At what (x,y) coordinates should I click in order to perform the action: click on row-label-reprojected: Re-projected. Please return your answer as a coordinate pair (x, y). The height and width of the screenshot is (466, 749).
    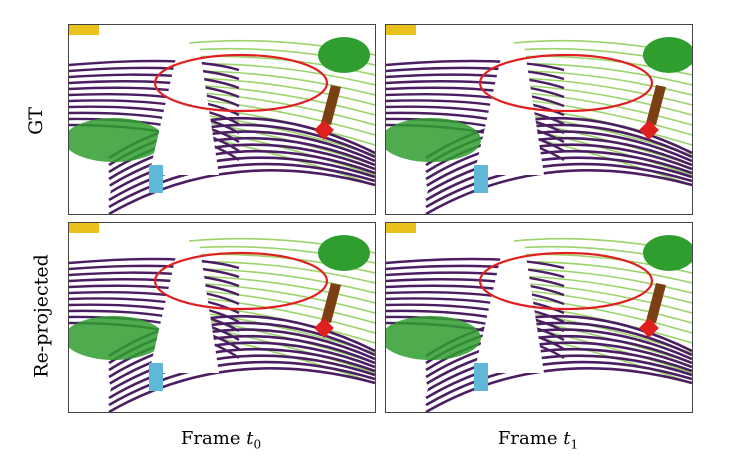
    Looking at the image, I should click on (41, 316).